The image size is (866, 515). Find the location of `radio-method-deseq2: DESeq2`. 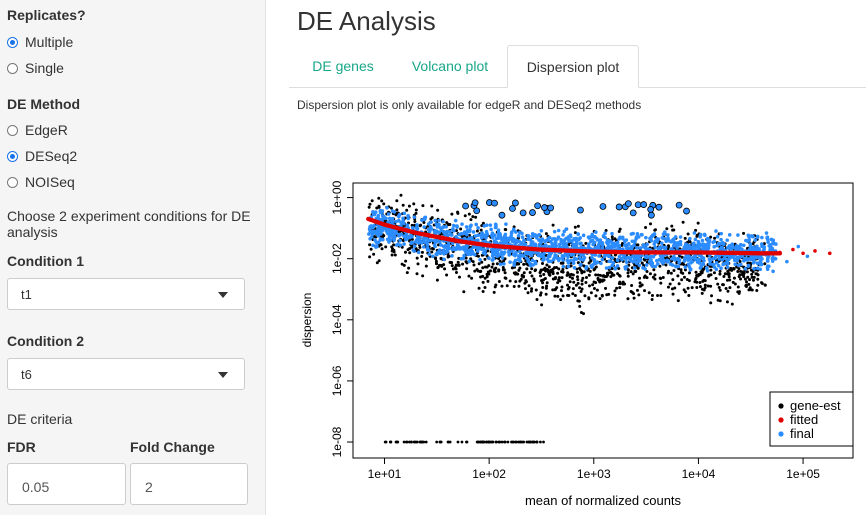

radio-method-deseq2: DESeq2 is located at coordinates (42, 156).